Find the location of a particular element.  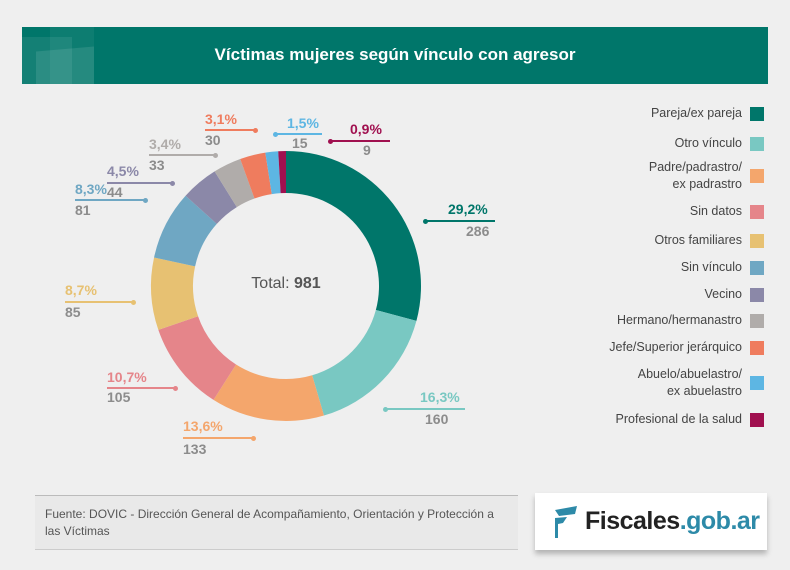

fiscales-logo: Fiscales .gob.ar is located at coordinates (651, 521).